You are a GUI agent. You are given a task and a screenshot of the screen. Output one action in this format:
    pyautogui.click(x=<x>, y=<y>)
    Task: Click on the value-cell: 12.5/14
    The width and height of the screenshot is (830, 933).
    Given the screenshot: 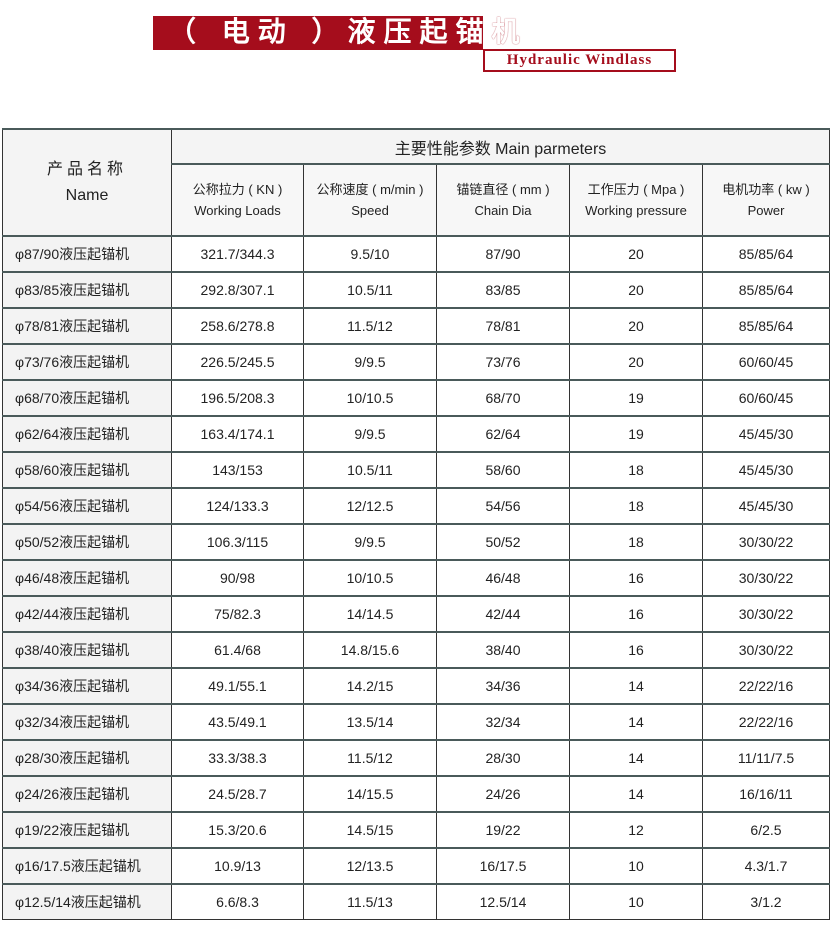 What is the action you would take?
    pyautogui.click(x=503, y=901)
    